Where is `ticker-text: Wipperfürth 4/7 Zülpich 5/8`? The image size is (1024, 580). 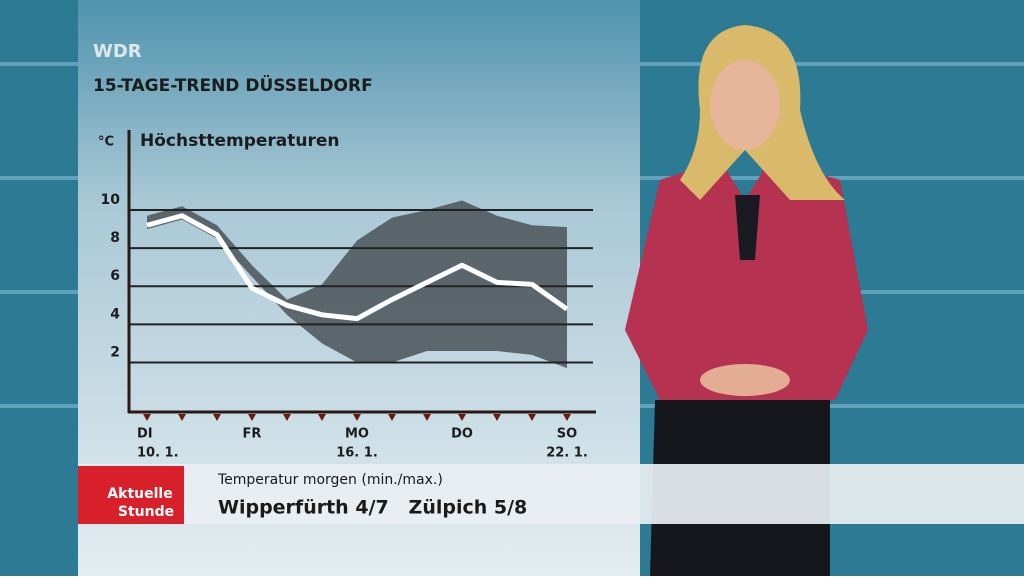 ticker-text: Wipperfürth 4/7 Zülpich 5/8 is located at coordinates (372, 508).